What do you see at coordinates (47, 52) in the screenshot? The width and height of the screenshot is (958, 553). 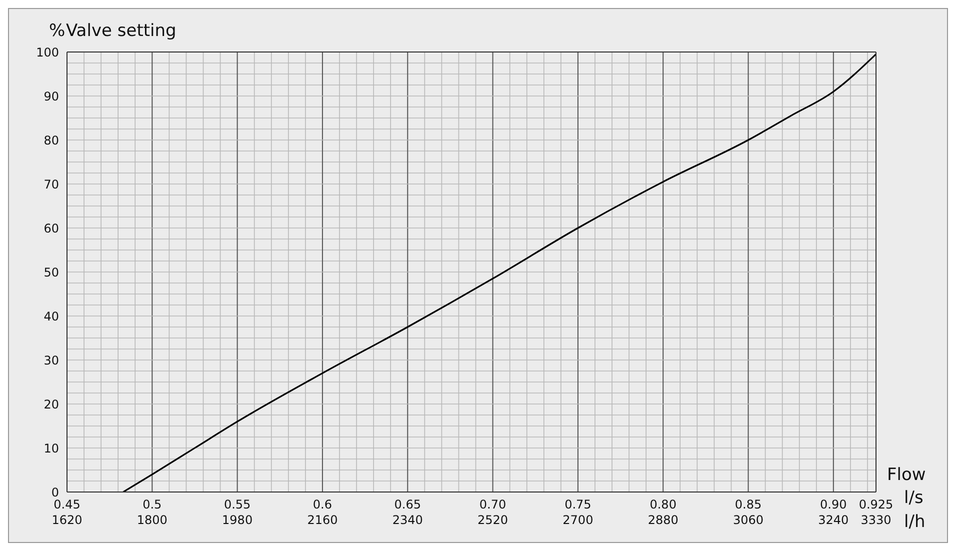 I see `y-tick-label: 100` at bounding box center [47, 52].